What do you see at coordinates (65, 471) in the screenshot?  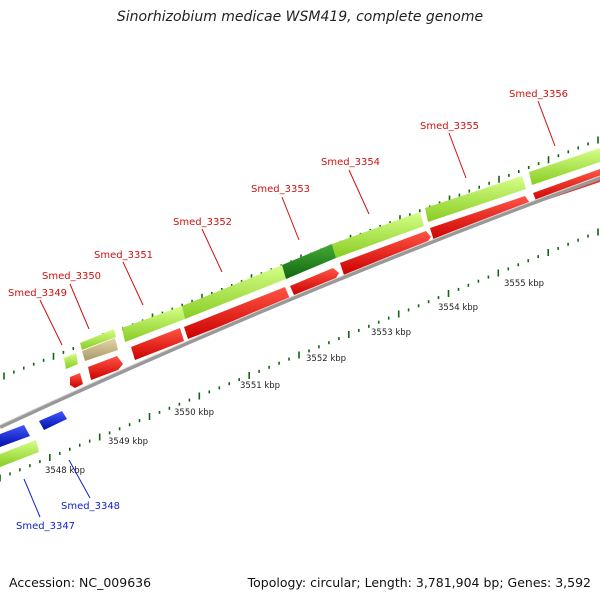 I see `scale-label-3548: 3548 kbp` at bounding box center [65, 471].